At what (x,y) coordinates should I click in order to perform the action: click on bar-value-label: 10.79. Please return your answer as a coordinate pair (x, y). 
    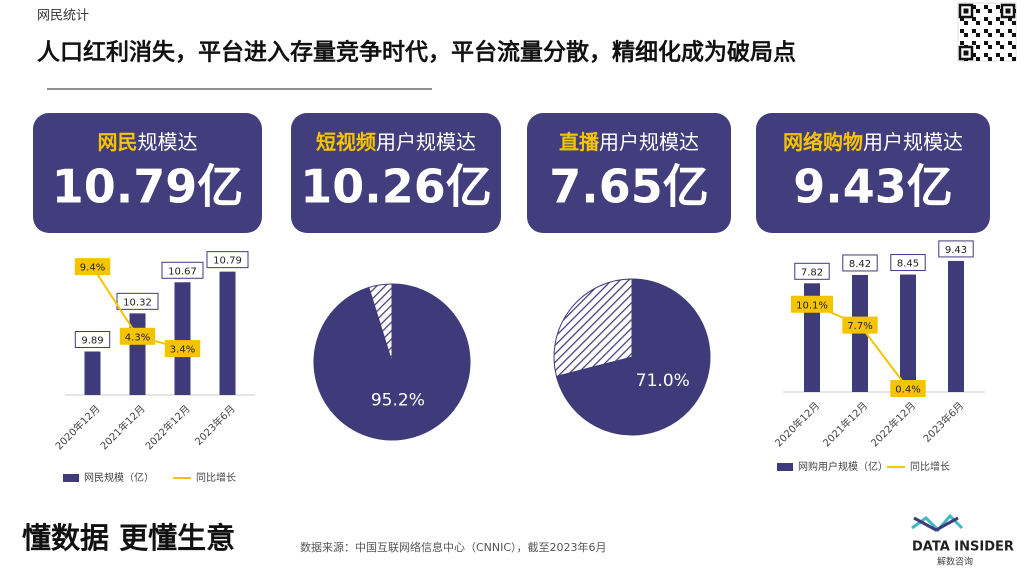
    Looking at the image, I should click on (227, 261).